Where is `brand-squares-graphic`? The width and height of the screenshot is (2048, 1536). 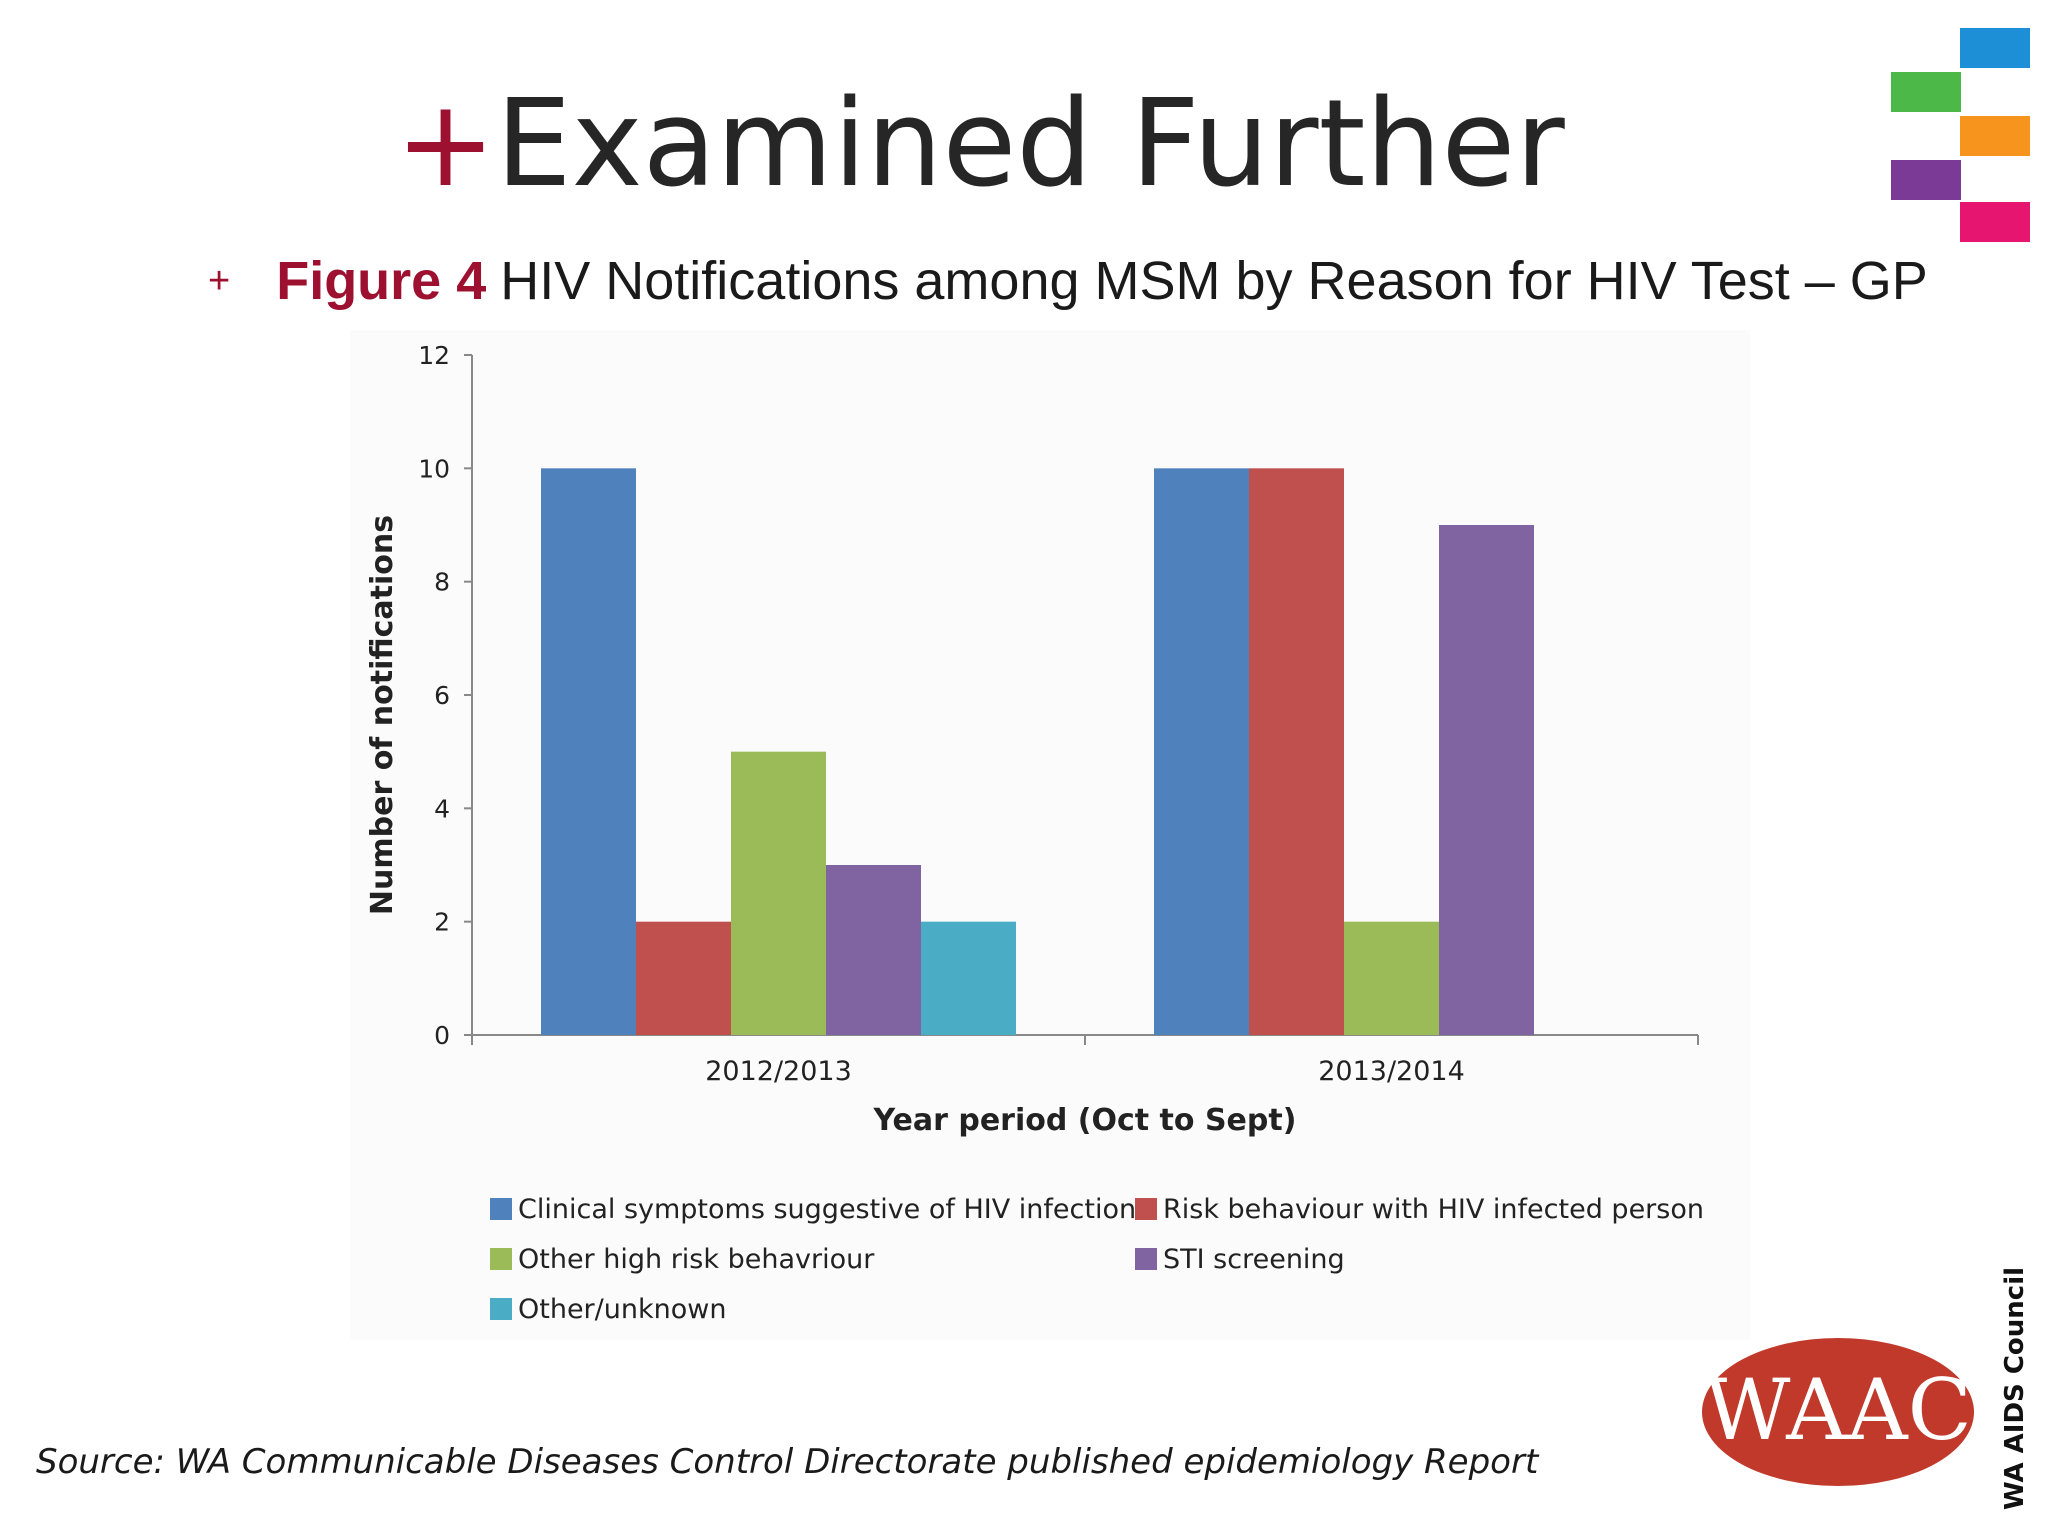
brand-squares-graphic is located at coordinates (1962, 135).